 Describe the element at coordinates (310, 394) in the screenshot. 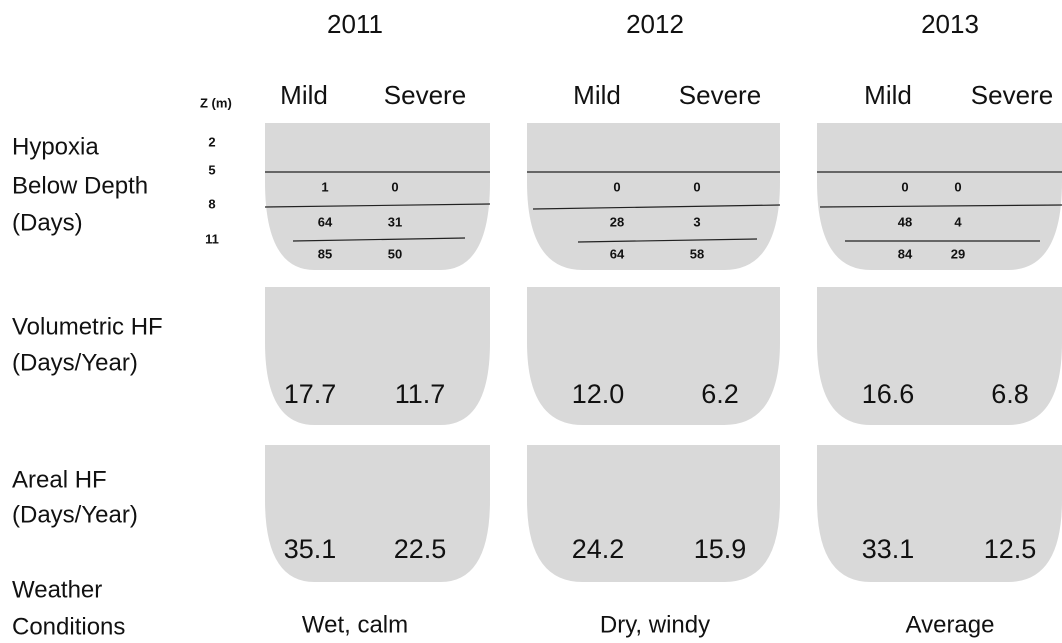

I see `volumetric-value: 17.7` at that location.